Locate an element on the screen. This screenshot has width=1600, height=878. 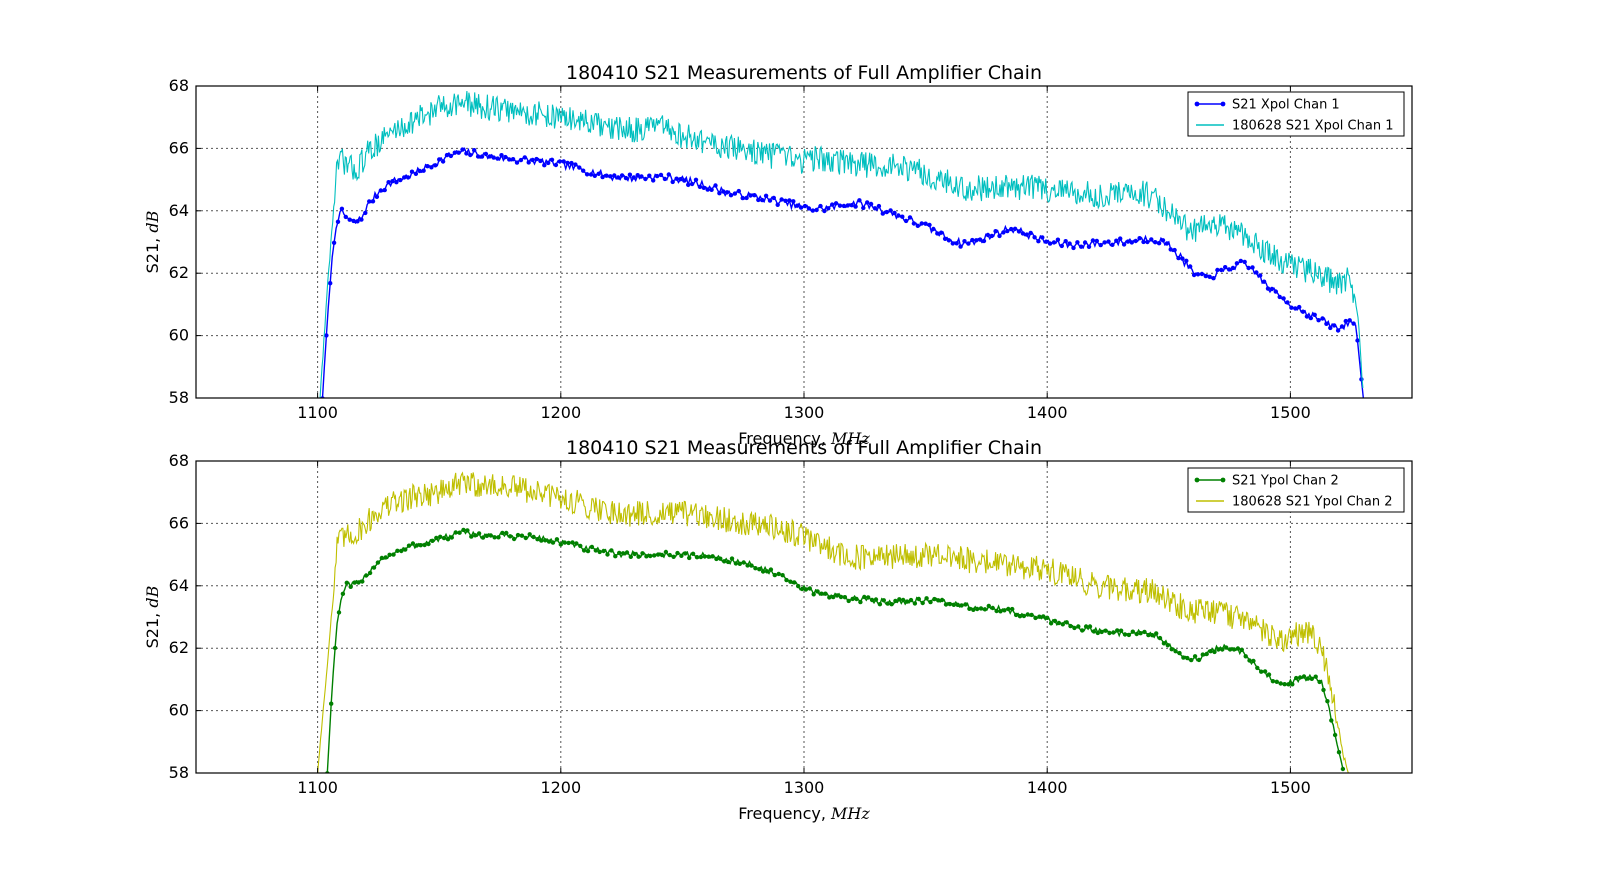
legend-box is located at coordinates (1296, 114).